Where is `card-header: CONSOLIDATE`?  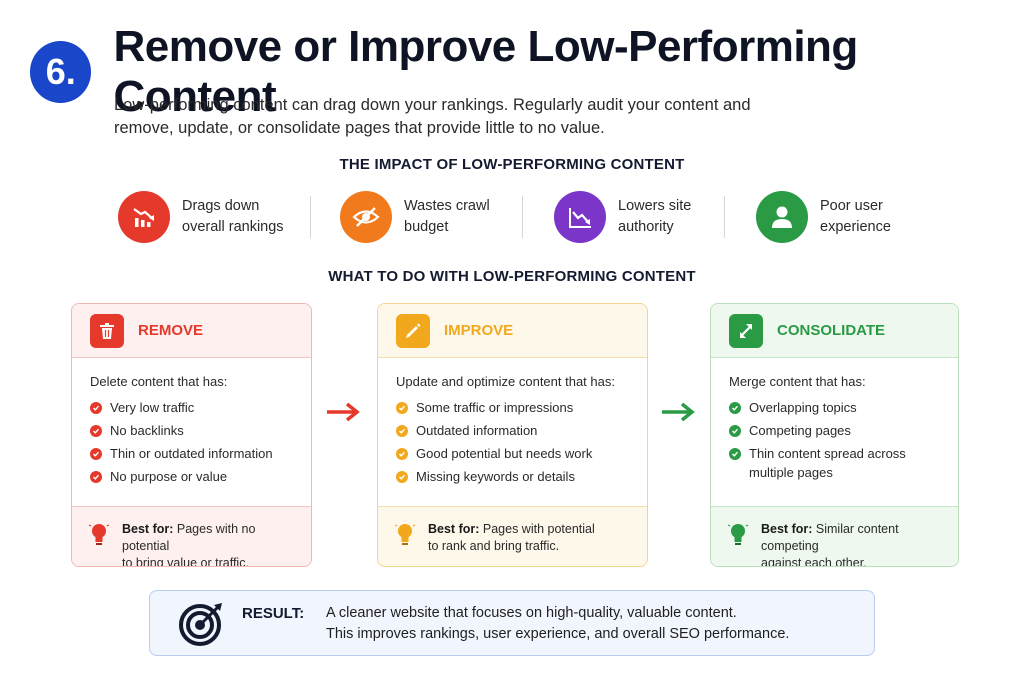
card-header: CONSOLIDATE is located at coordinates (834, 331).